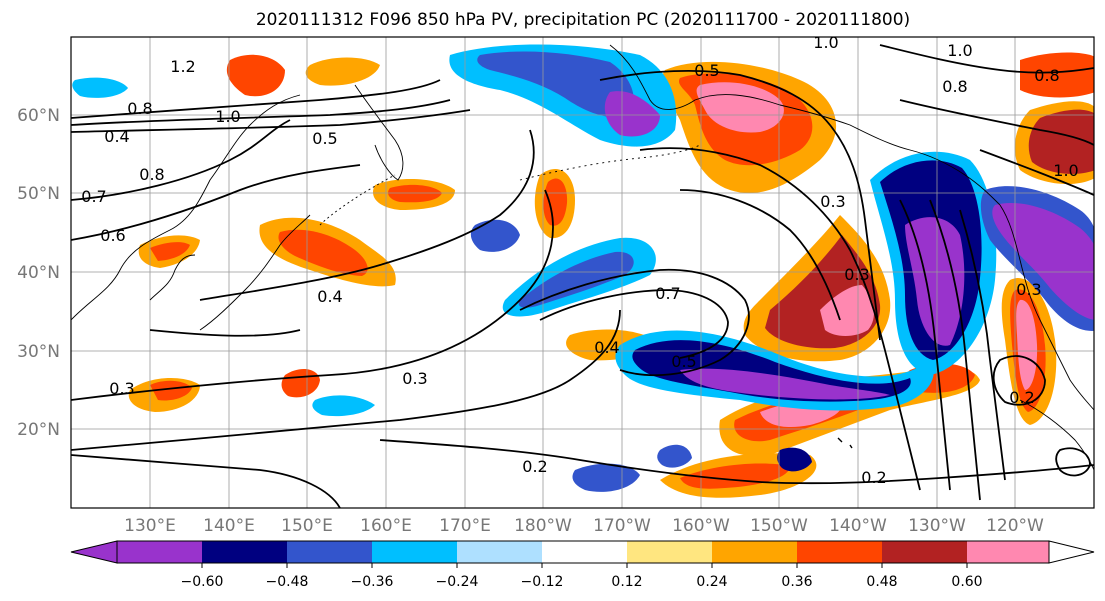 This screenshot has width=1105, height=601. I want to click on precip-blob-bering-core, so click(555, 84).